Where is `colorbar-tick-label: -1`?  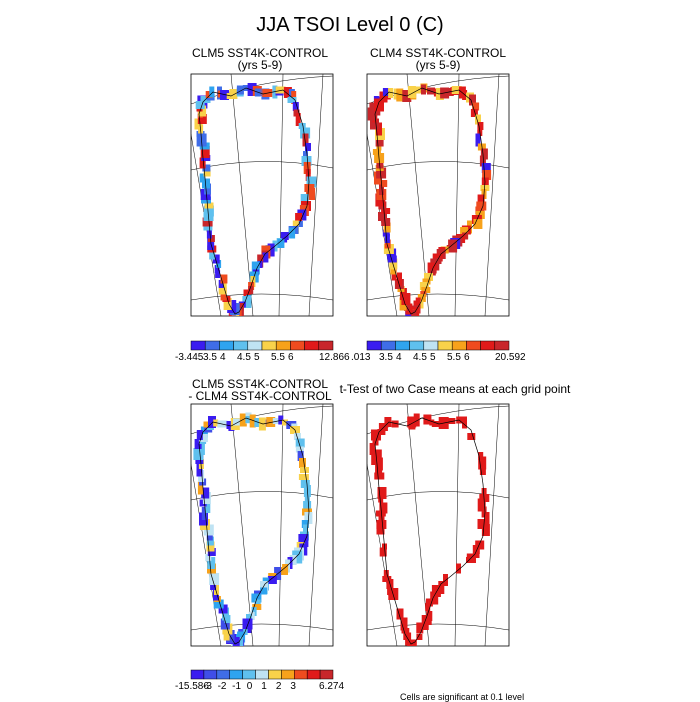
colorbar-tick-label: -1 is located at coordinates (237, 686).